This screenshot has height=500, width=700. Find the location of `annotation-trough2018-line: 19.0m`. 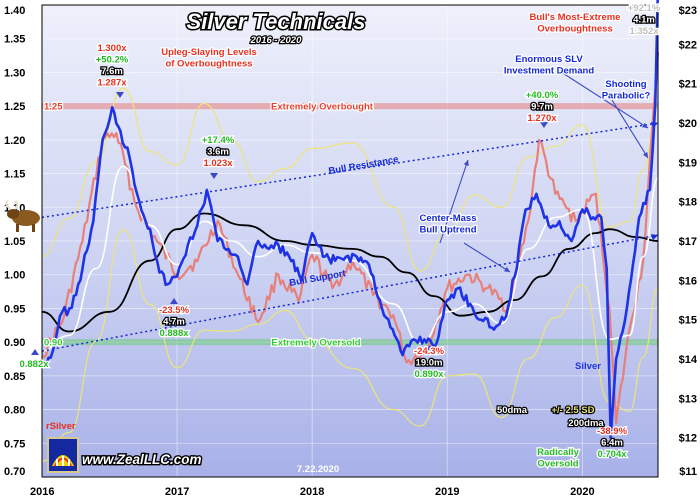

annotation-trough2018-line: 19.0m is located at coordinates (429, 363).